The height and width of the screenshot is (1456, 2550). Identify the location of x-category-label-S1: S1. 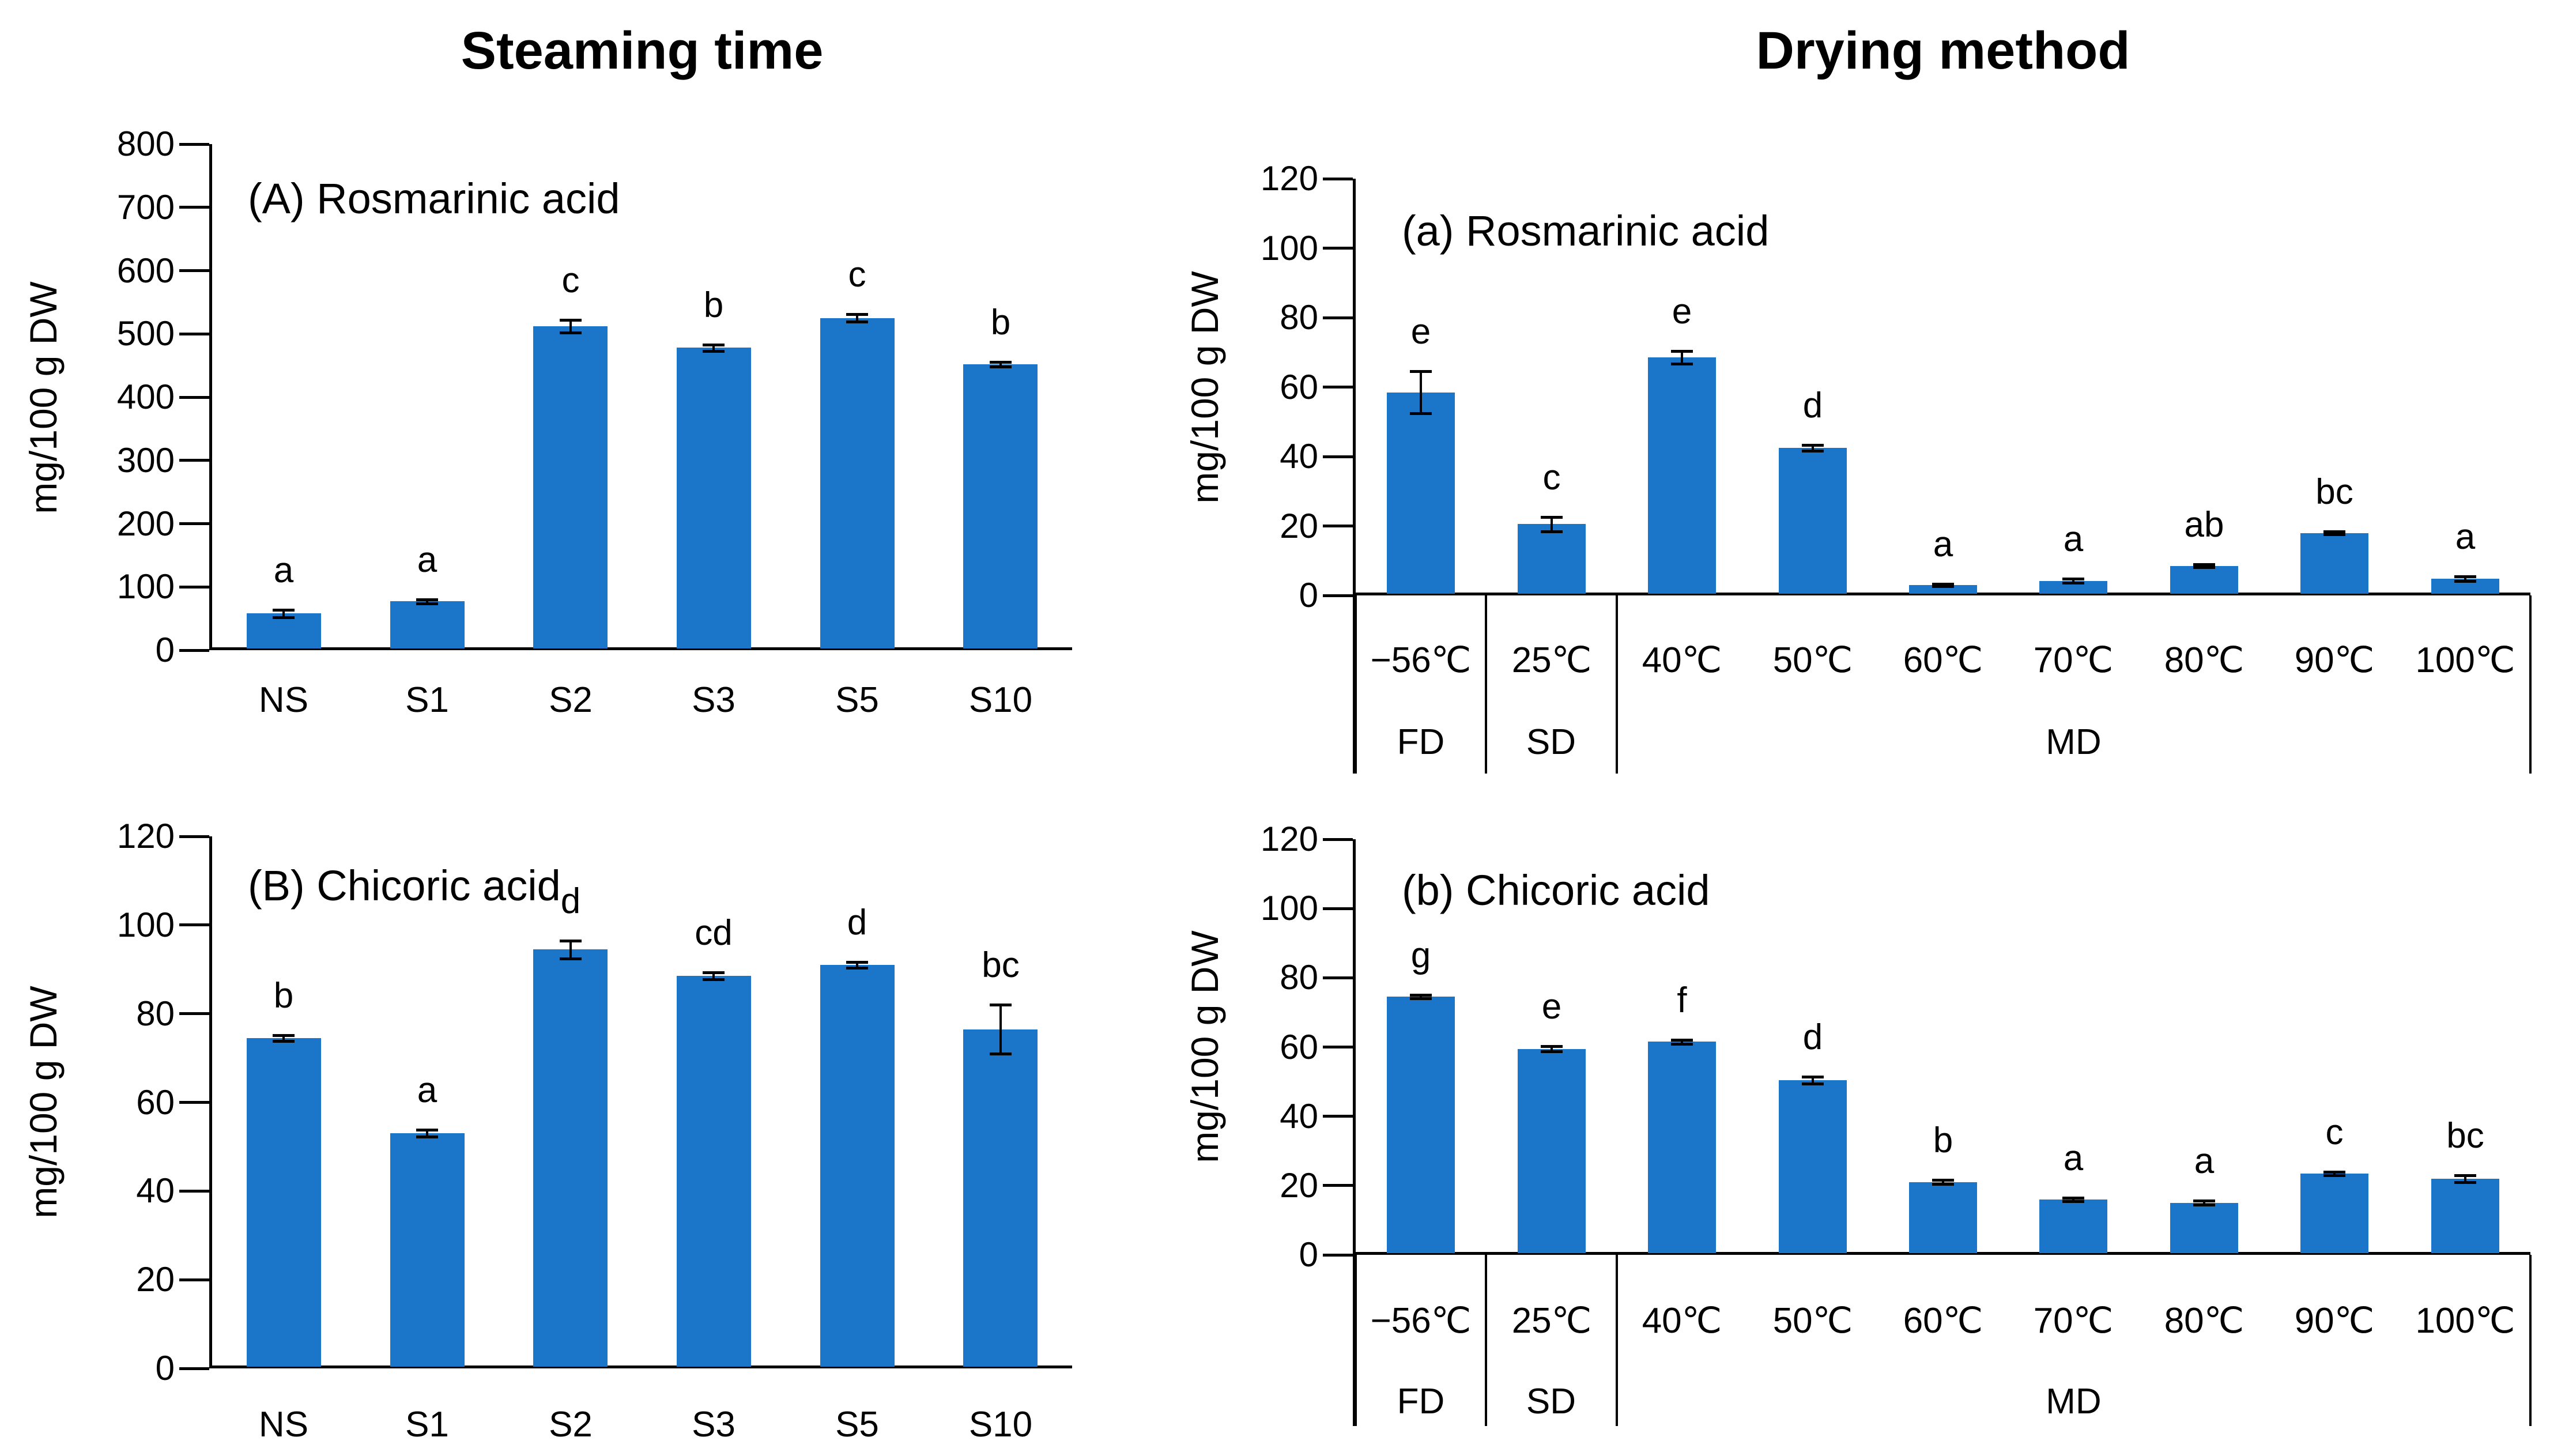
(427, 700).